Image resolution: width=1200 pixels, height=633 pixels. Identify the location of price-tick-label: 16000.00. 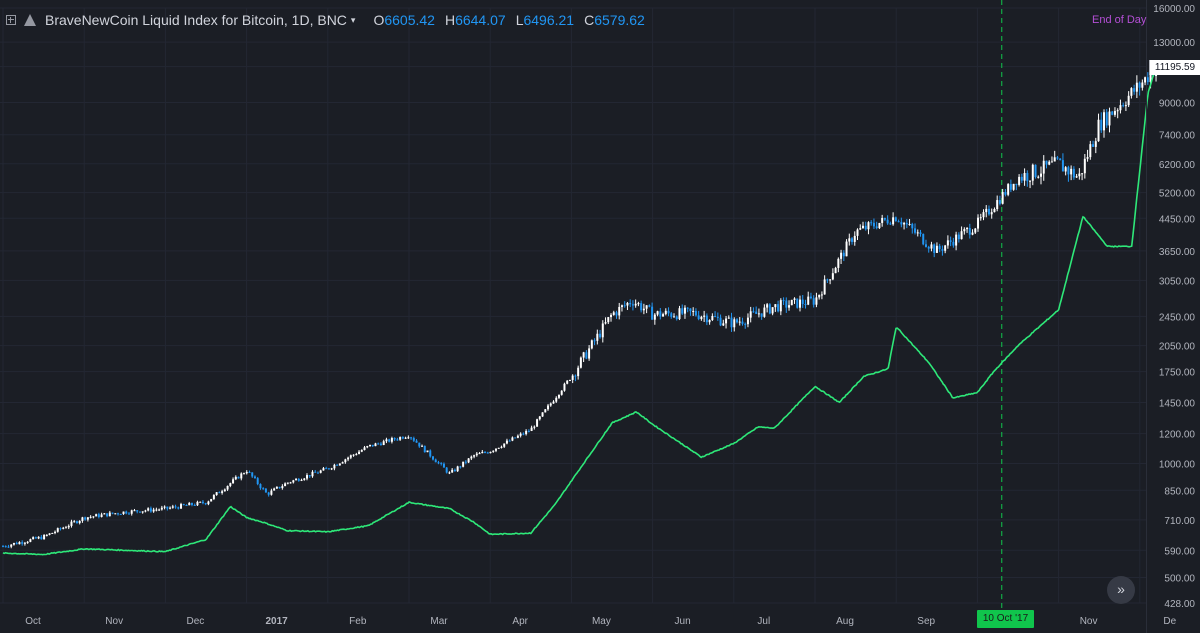
(1174, 9).